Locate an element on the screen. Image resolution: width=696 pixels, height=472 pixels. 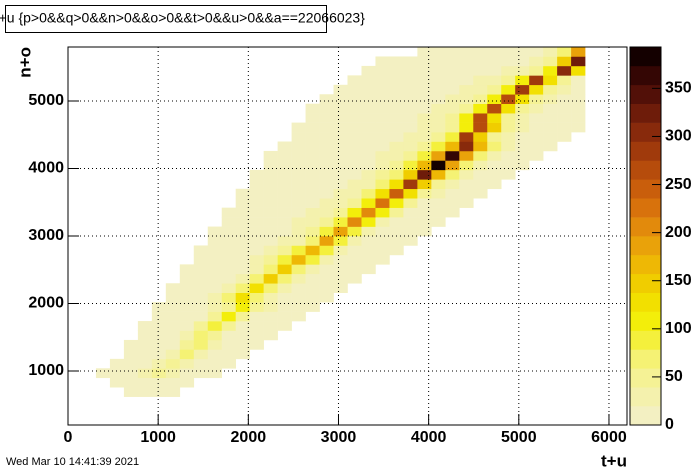
z-tick-label: 200 is located at coordinates (678, 232).